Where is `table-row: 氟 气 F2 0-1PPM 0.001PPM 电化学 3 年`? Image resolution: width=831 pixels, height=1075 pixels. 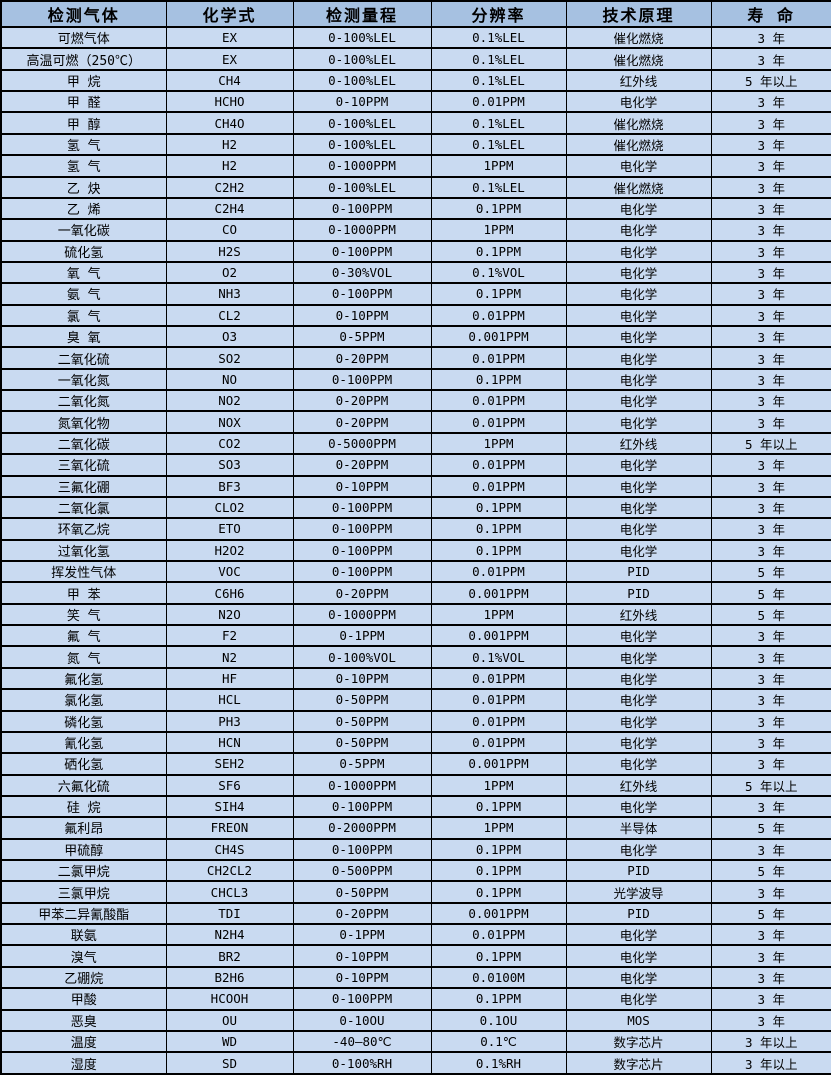 table-row: 氟 气 F2 0-1PPM 0.001PPM 电化学 3 年 is located at coordinates (415, 636).